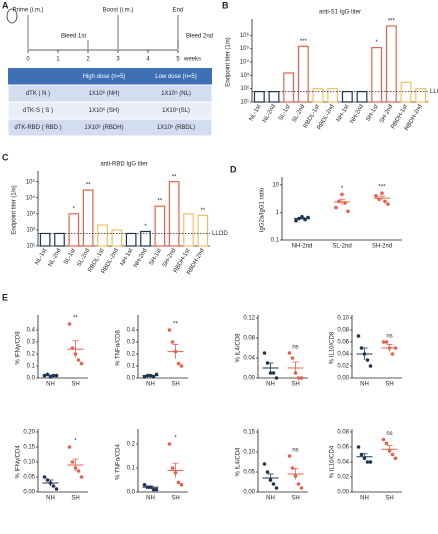  I want to click on y-axis-label: % IL10/CD8, so click(333, 347).